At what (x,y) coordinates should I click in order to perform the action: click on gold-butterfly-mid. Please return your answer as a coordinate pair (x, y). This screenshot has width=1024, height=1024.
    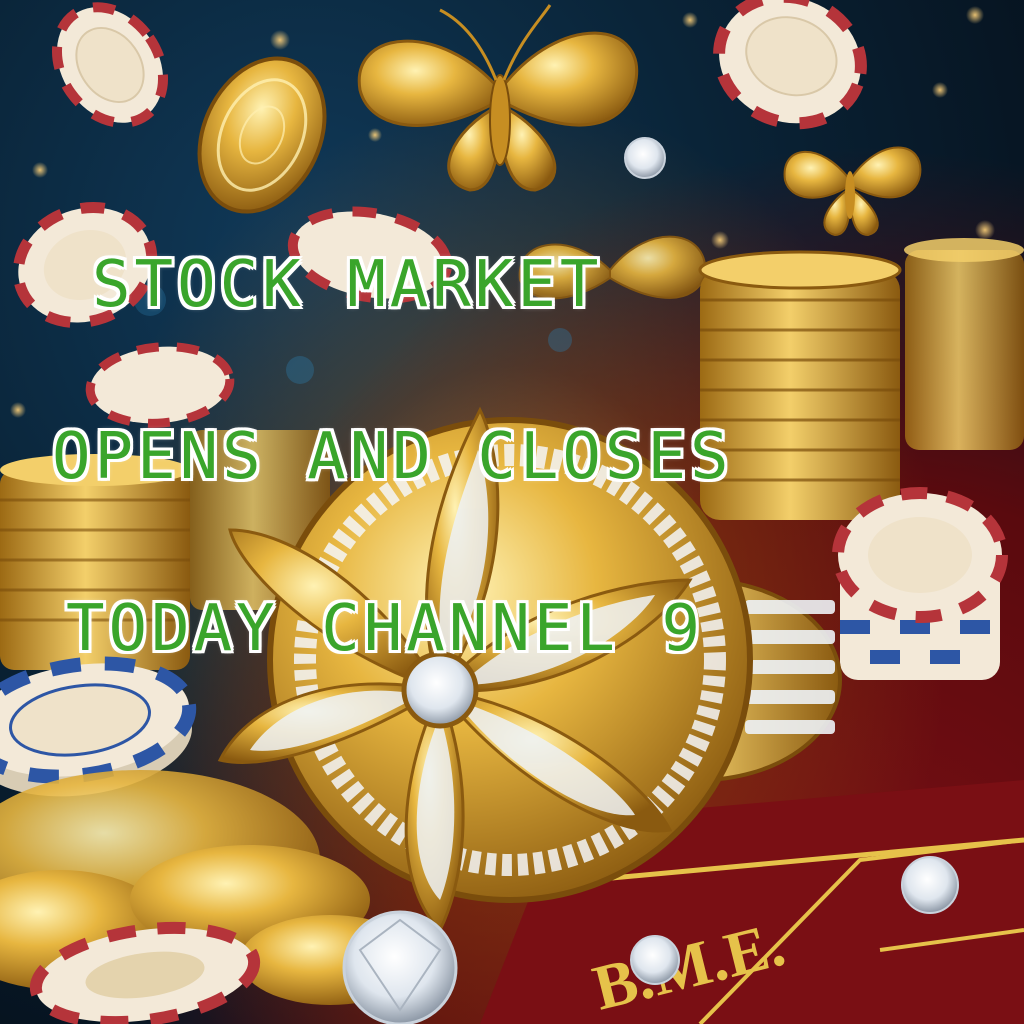
    Looking at the image, I should click on (612, 267).